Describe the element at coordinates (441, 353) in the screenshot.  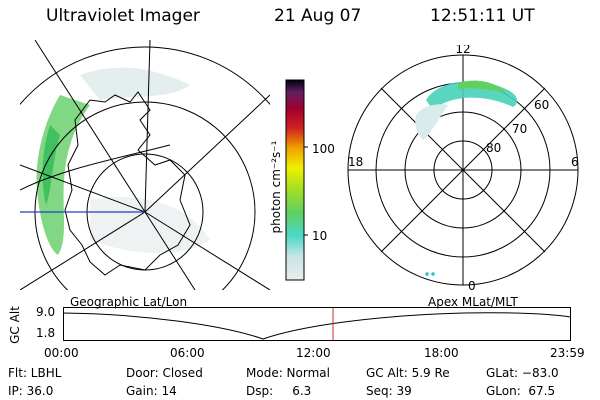
I see `time-tick-1800: 18:00` at that location.